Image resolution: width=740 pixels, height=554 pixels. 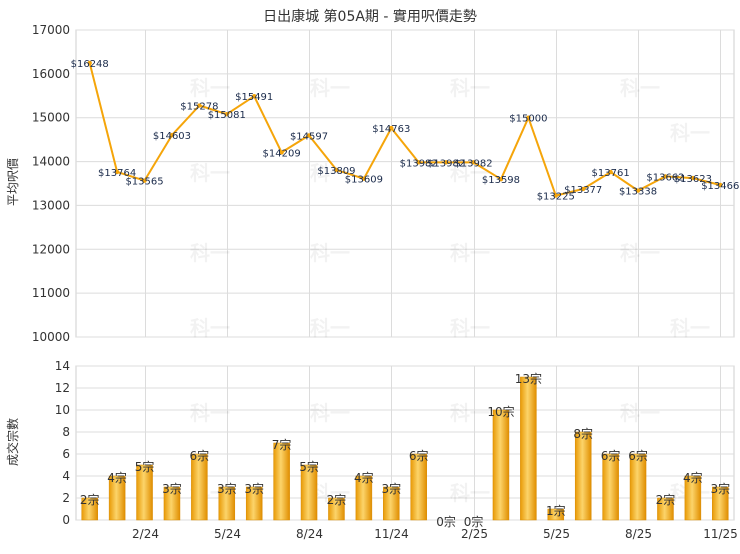 I want to click on price-data-label: $13623, so click(x=693, y=179).